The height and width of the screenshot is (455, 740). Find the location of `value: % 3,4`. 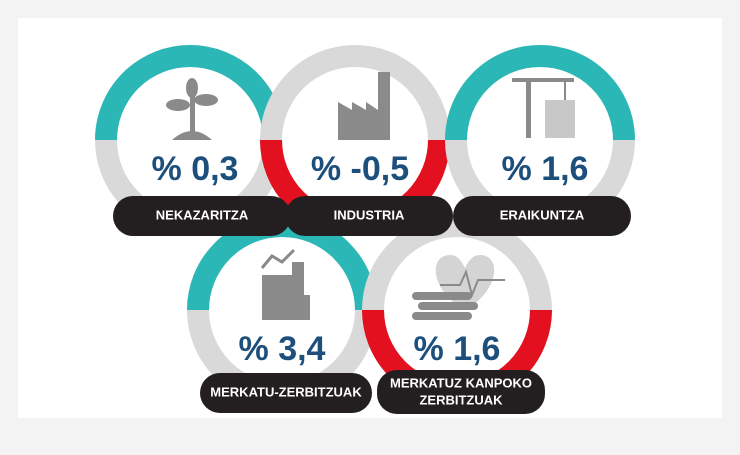

value: % 3,4 is located at coordinates (282, 349).